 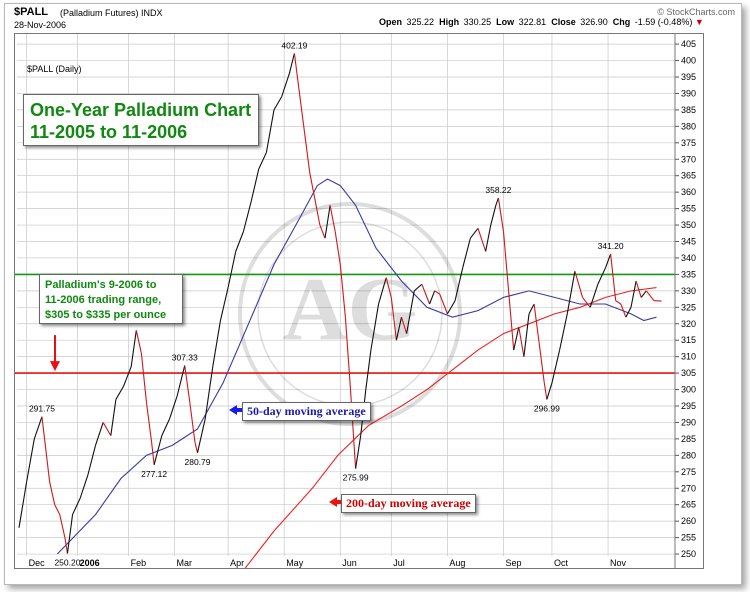 I want to click on ma50-arrow-icon, so click(x=233, y=410).